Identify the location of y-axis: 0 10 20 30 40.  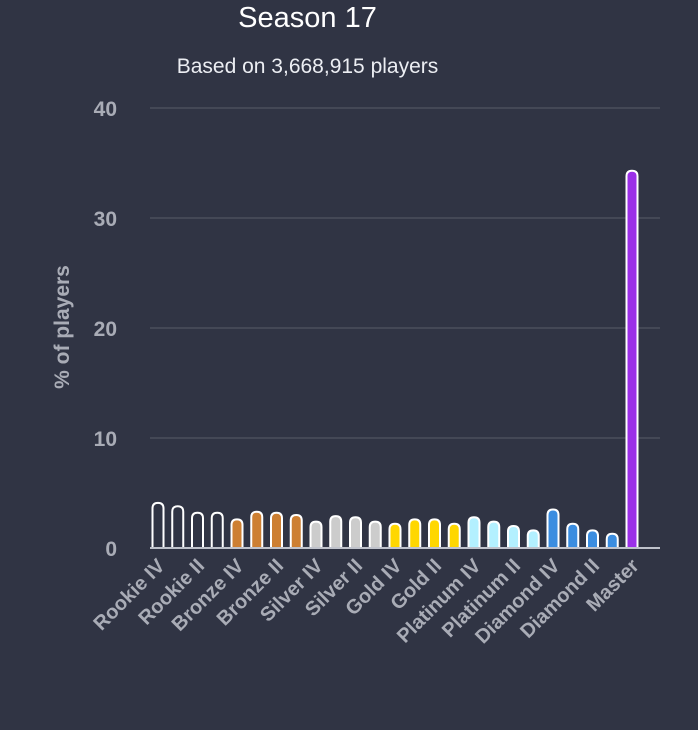
(105, 329).